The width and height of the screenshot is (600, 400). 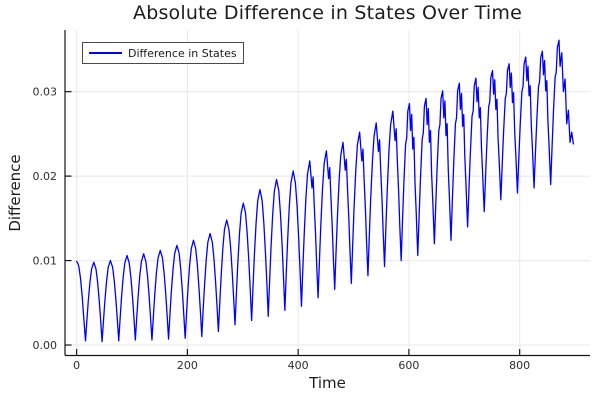 What do you see at coordinates (15, 193) in the screenshot?
I see `y-axis-label: Difference` at bounding box center [15, 193].